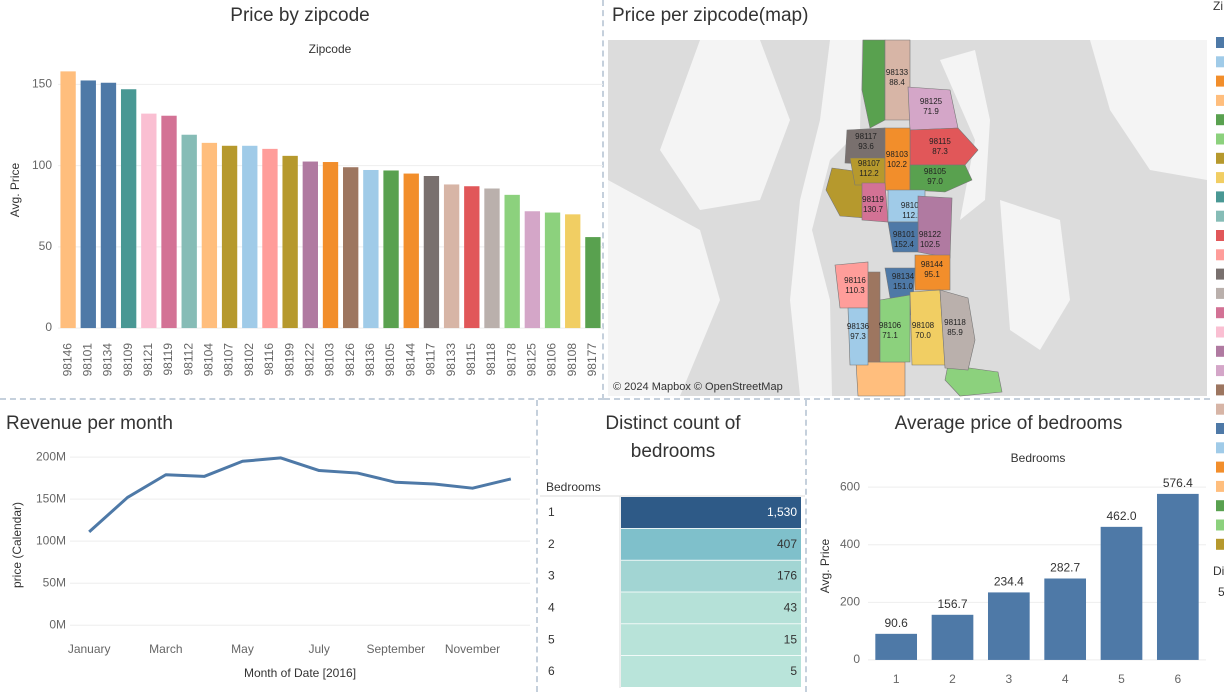 The width and height of the screenshot is (1224, 692). I want to click on x-tick-label: 98117, so click(431, 359).